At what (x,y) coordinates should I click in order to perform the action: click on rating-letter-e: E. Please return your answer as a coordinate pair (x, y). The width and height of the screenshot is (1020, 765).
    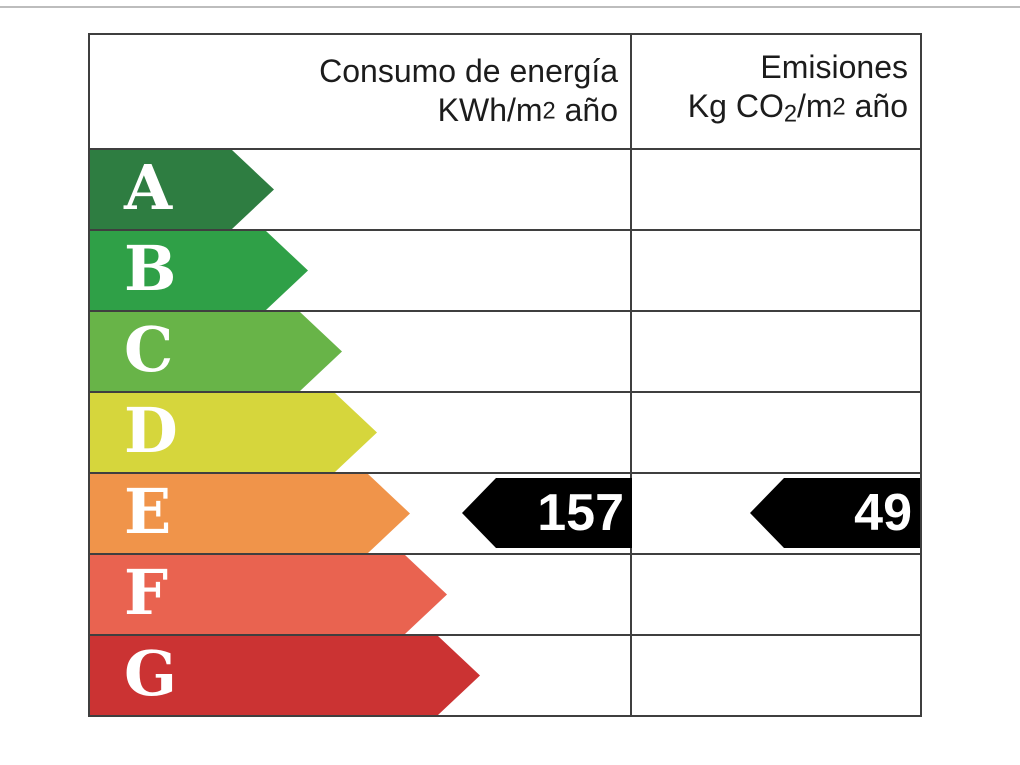
    Looking at the image, I should click on (148, 511).